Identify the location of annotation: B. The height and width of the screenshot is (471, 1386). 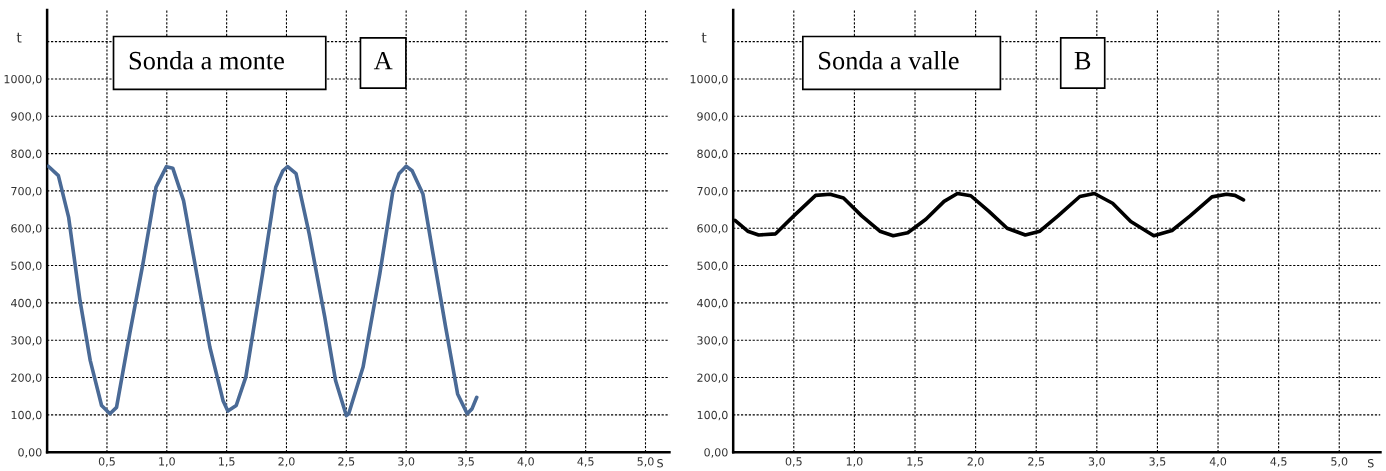
(1082, 61).